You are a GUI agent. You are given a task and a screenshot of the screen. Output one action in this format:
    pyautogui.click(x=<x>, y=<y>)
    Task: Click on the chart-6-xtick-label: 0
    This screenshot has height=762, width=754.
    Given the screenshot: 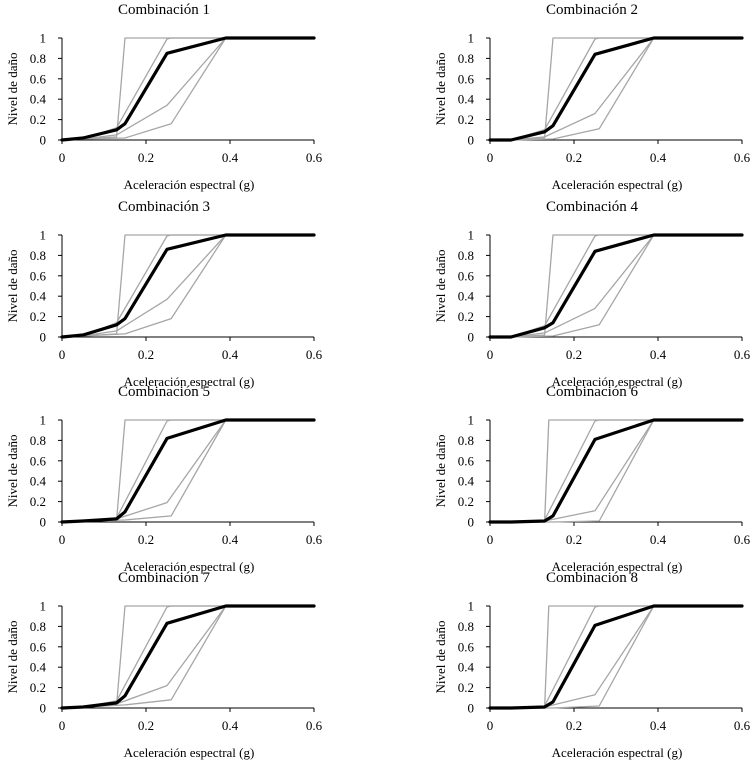 What is the action you would take?
    pyautogui.click(x=490, y=539)
    